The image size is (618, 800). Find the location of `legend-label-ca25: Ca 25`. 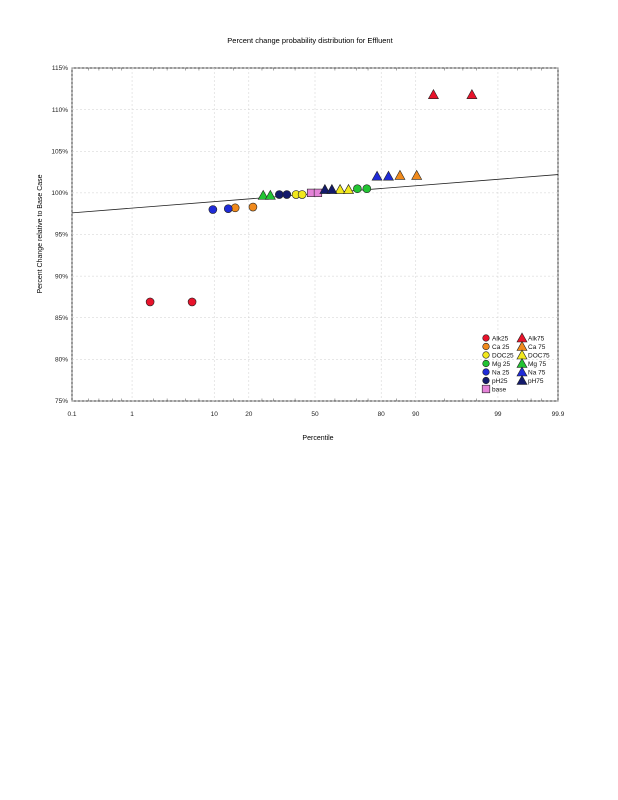

legend-label-ca25: Ca 25 is located at coordinates (501, 347).